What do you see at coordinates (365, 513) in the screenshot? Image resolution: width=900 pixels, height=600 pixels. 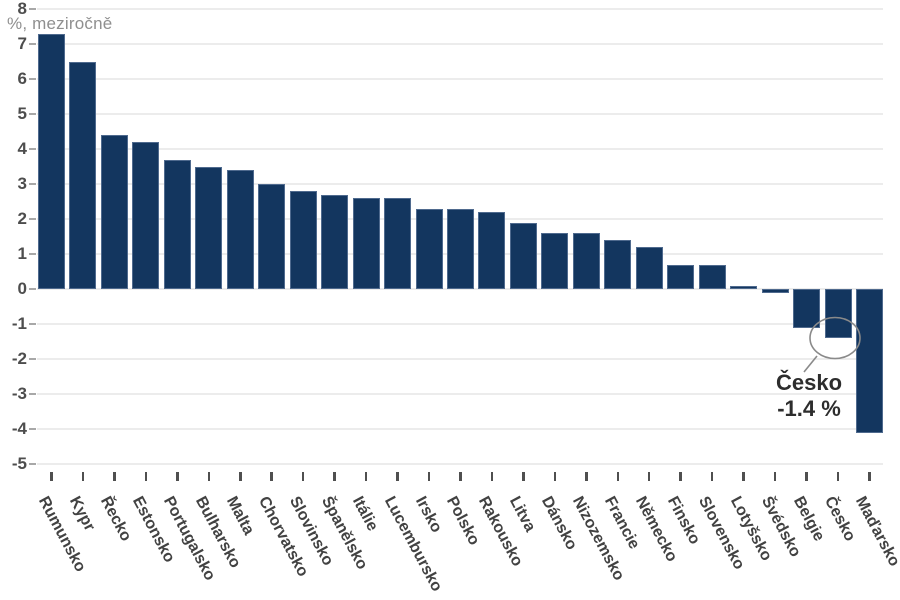 I see `x-axis-label: Itálie` at bounding box center [365, 513].